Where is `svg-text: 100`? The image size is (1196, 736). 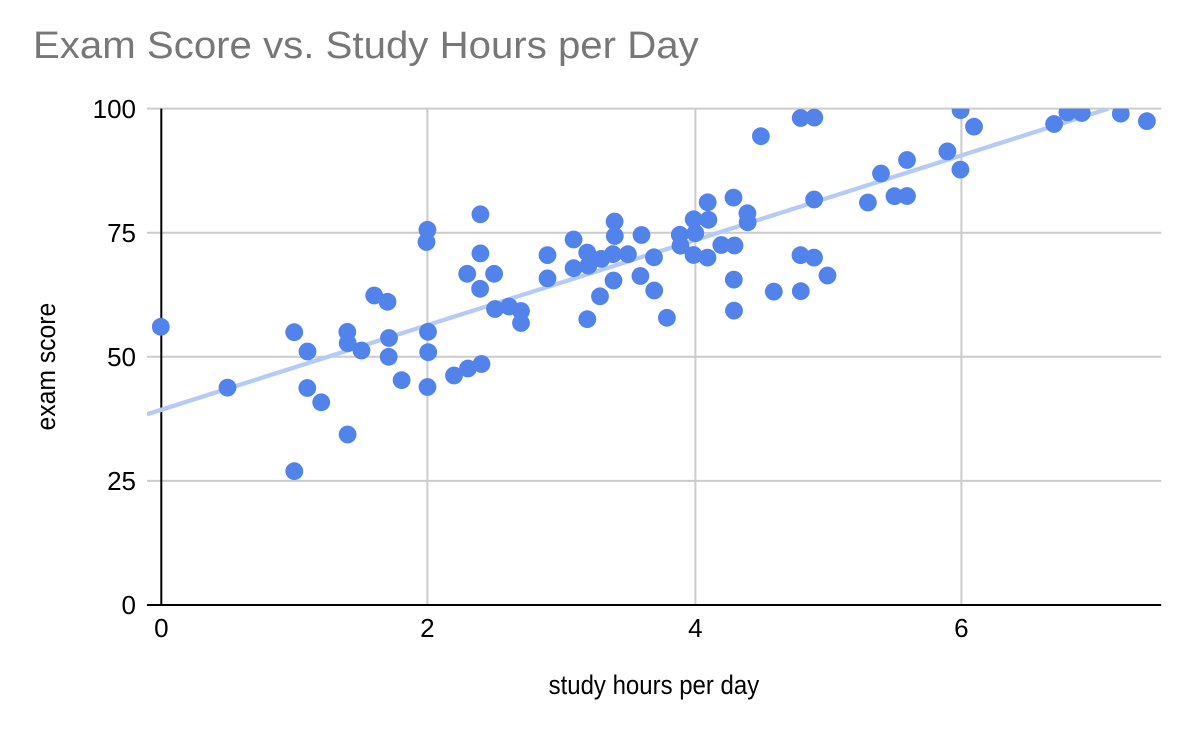 svg-text: 100 is located at coordinates (114, 109).